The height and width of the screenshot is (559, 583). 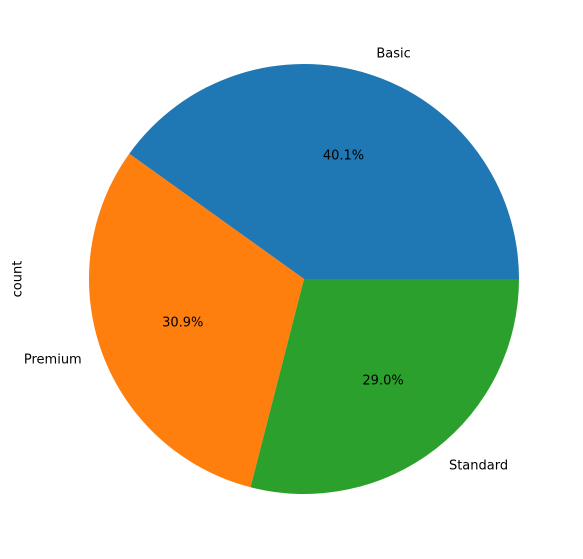 What do you see at coordinates (343, 156) in the screenshot?
I see `value-label: 40.1%` at bounding box center [343, 156].